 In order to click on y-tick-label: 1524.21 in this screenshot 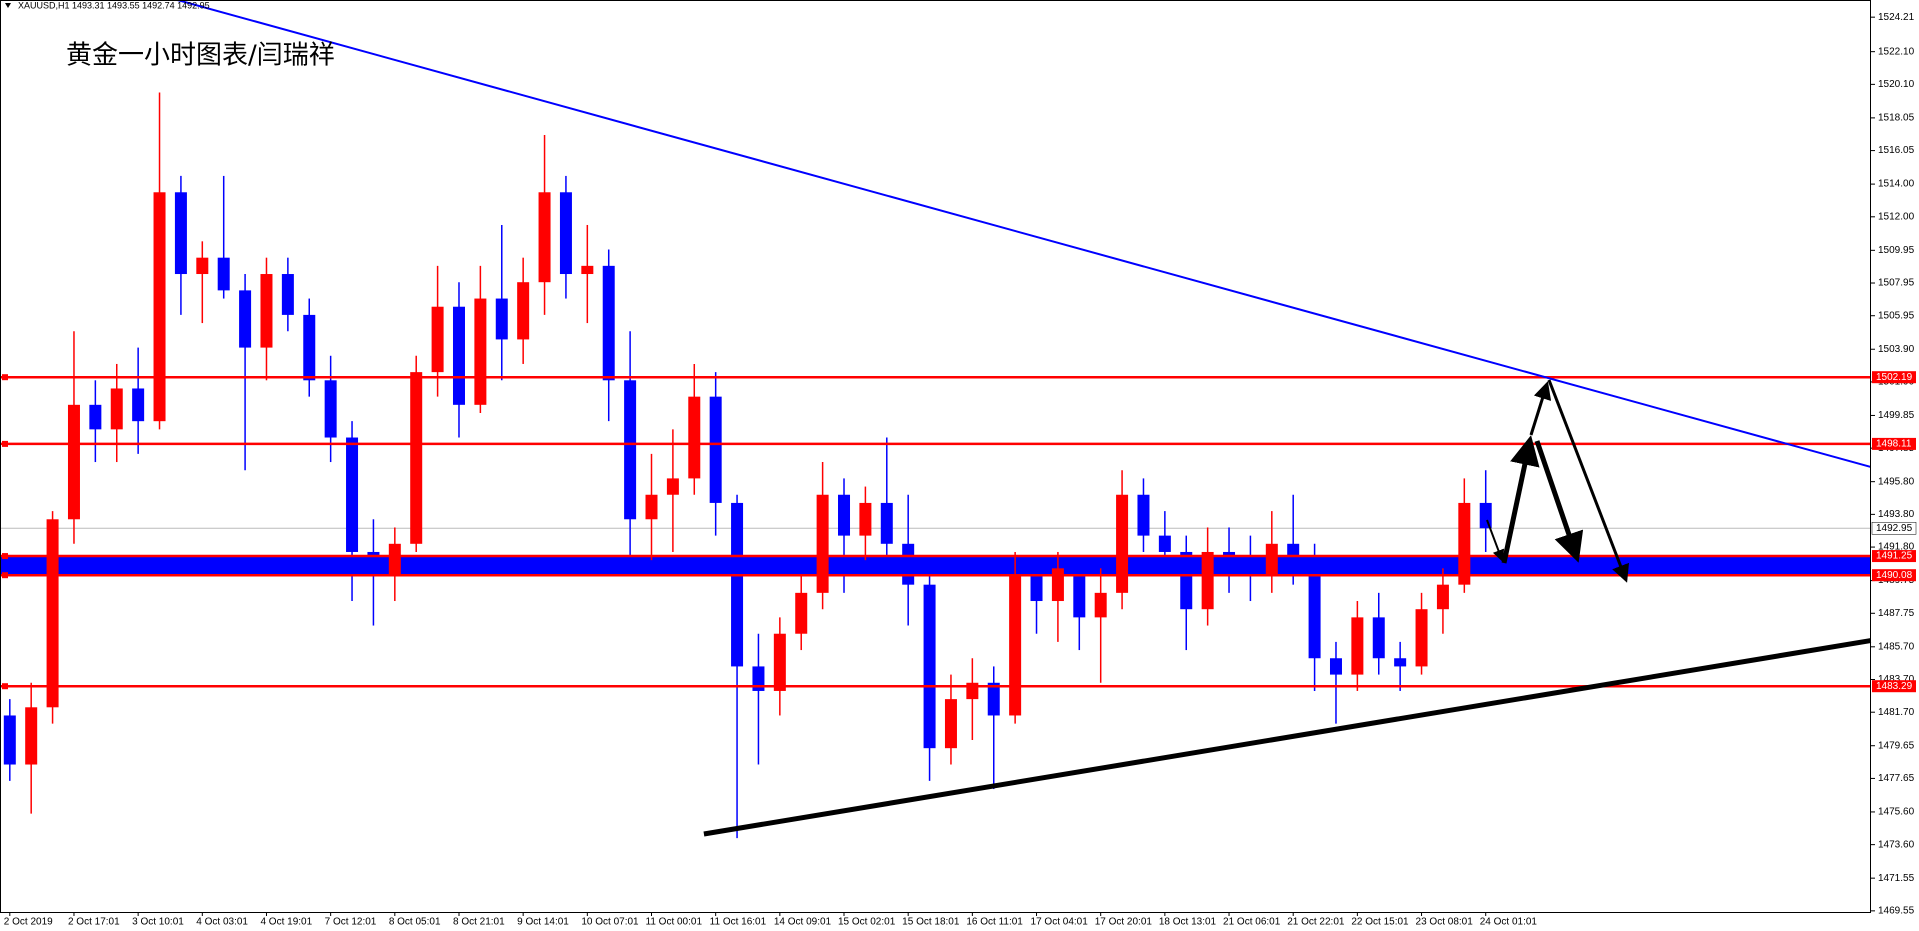, I will do `click(1896, 17)`.